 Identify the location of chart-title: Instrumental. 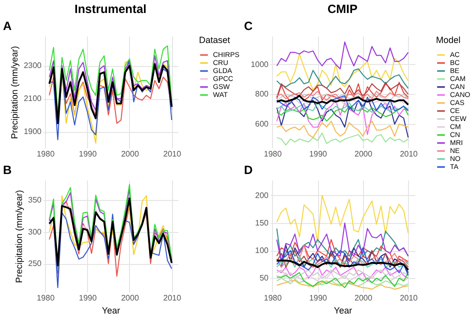
(110, 9).